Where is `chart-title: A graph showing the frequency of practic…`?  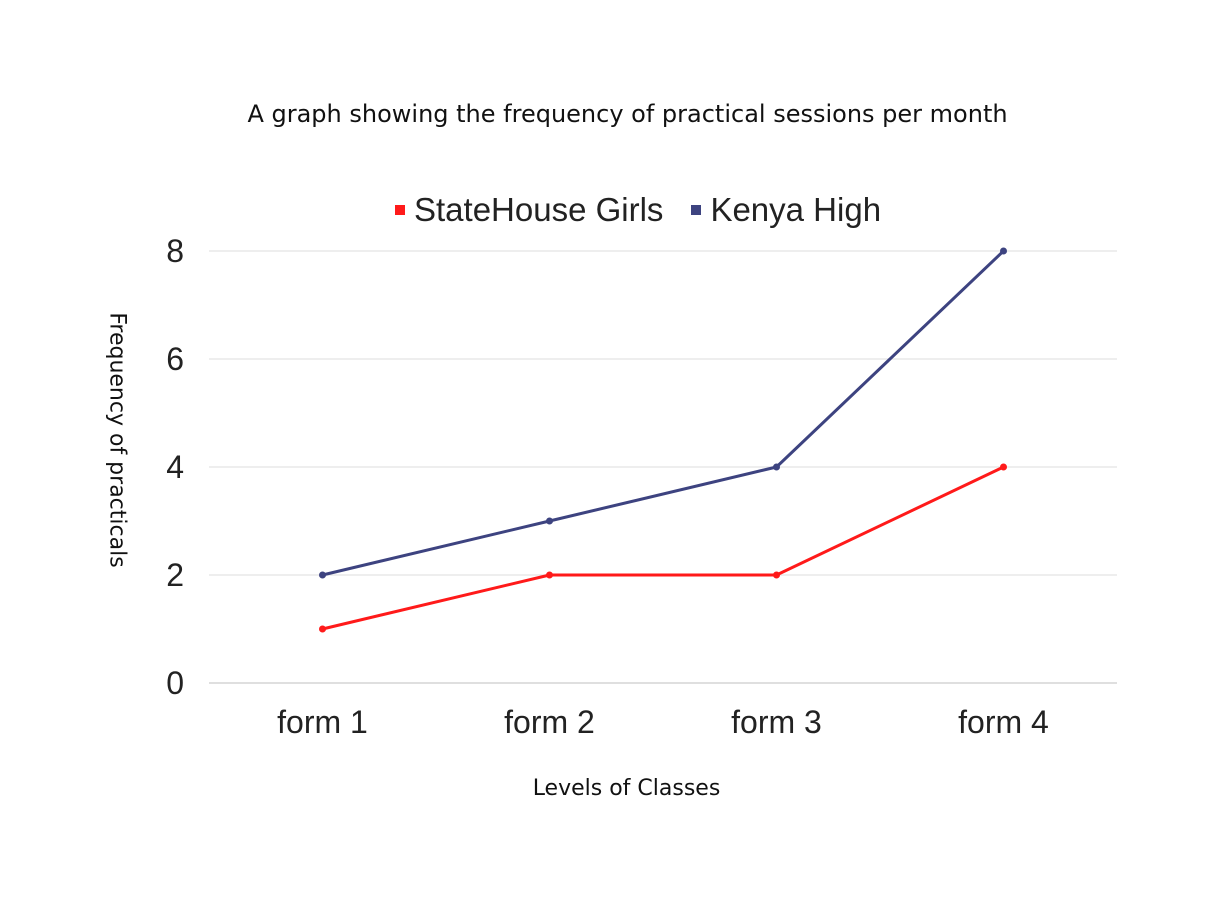 chart-title: A graph showing the frequency of practic… is located at coordinates (627, 114).